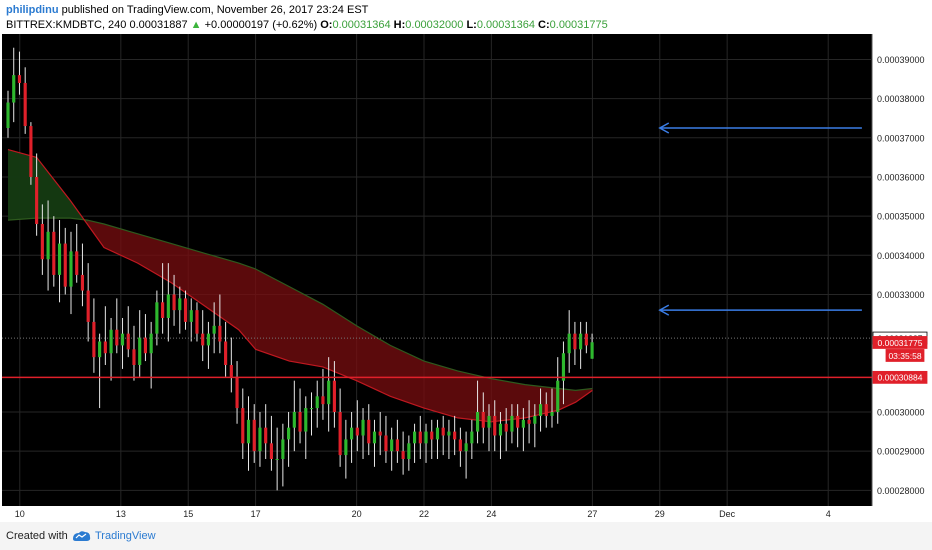  Describe the element at coordinates (399, 25) in the screenshot. I see `high-label: H:` at that location.